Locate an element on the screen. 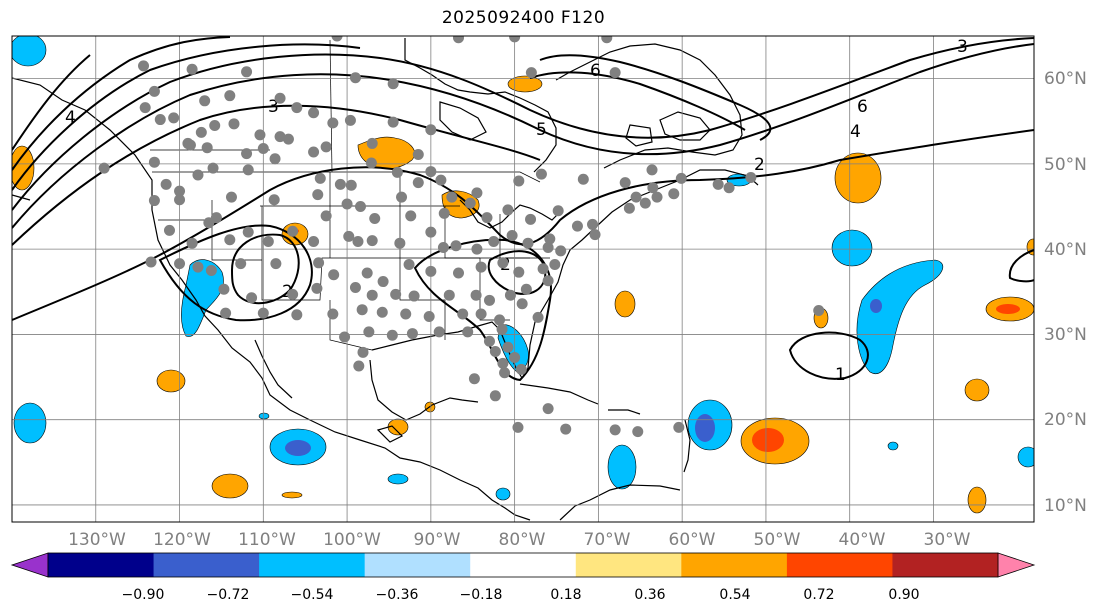 This screenshot has height=615, width=1105. lon-tick-label: 70°W is located at coordinates (607, 540).